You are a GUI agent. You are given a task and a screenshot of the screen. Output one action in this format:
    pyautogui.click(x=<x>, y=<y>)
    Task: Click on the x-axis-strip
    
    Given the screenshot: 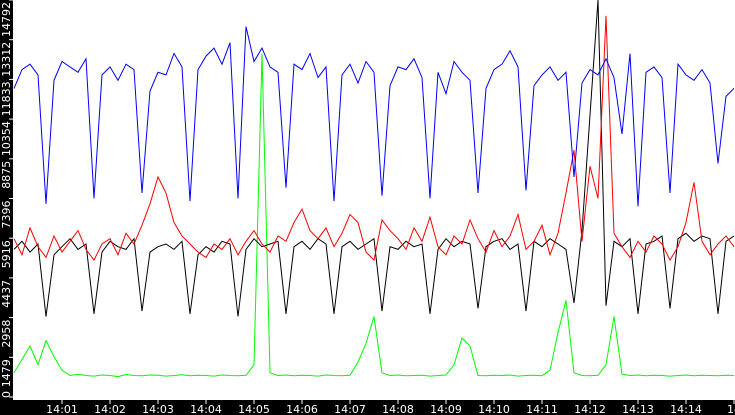 What is the action you would take?
    pyautogui.click(x=367, y=407)
    